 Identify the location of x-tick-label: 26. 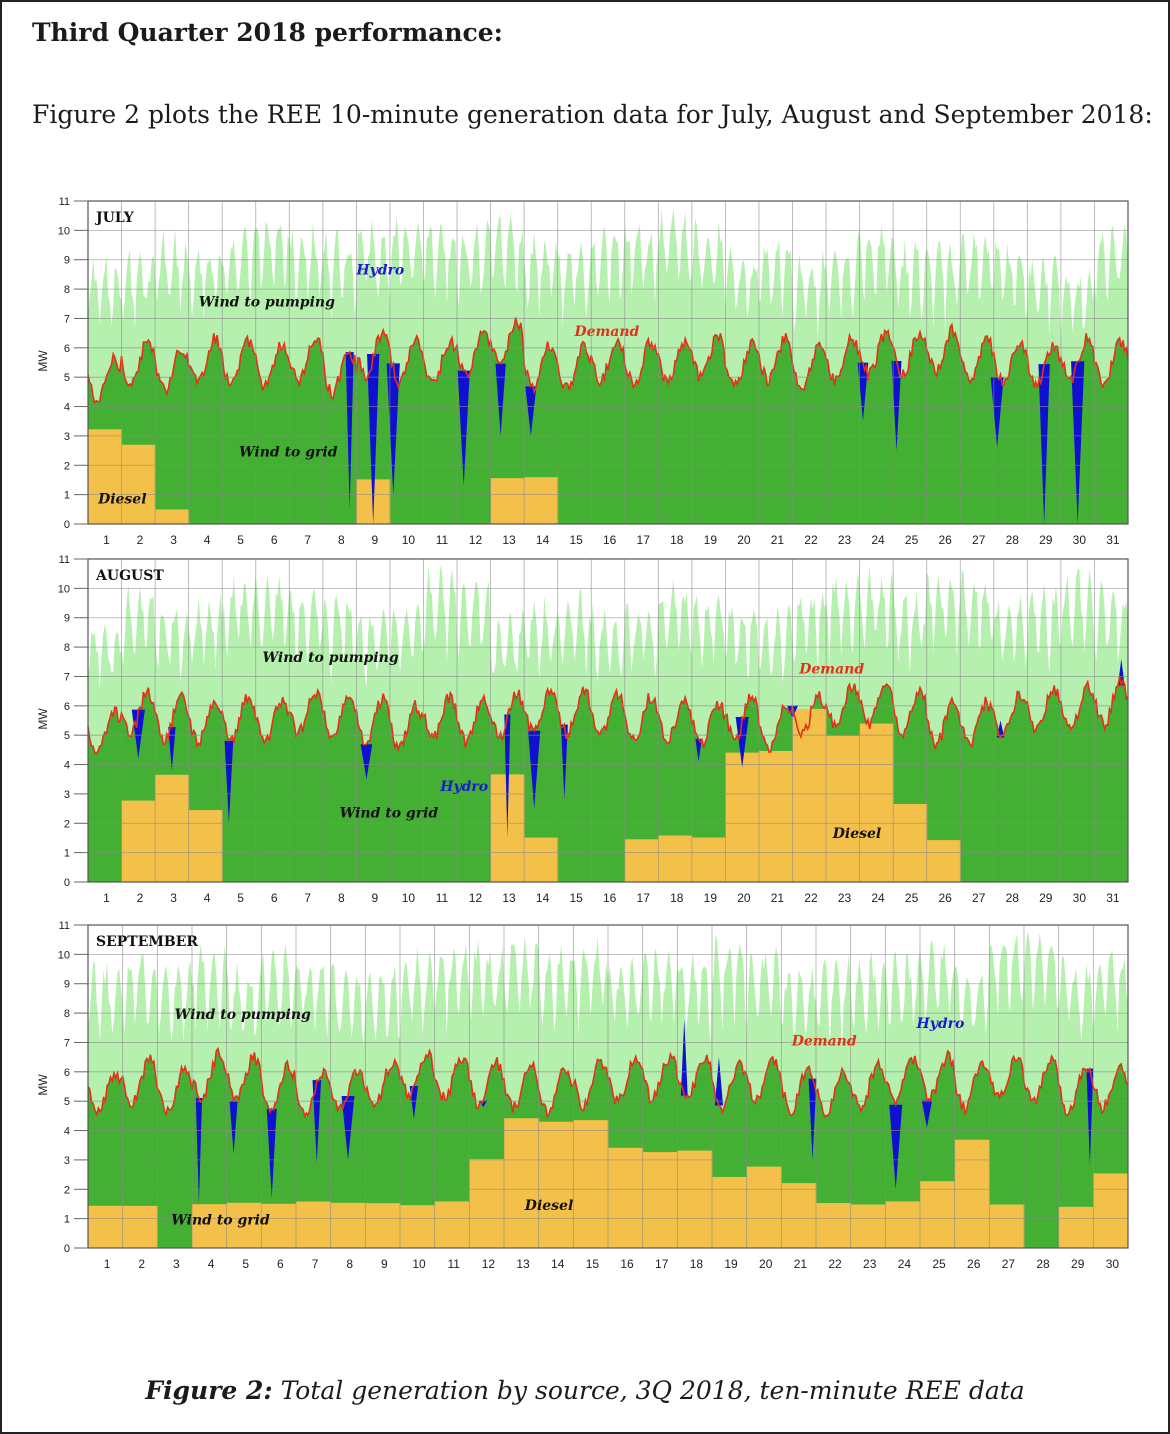
(974, 1264).